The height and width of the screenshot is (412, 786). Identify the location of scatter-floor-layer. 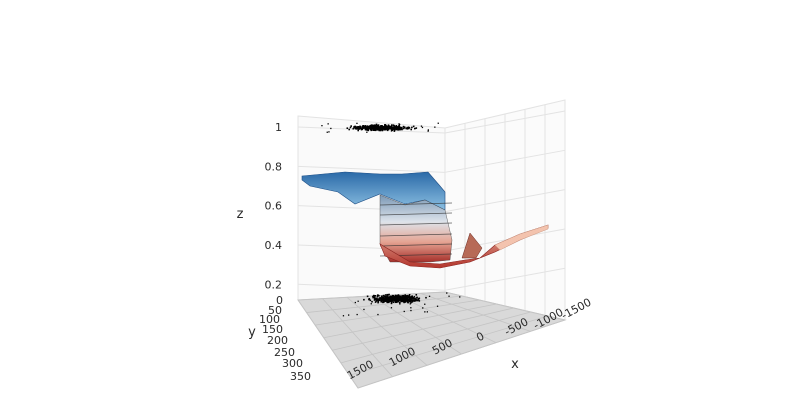
(401, 304).